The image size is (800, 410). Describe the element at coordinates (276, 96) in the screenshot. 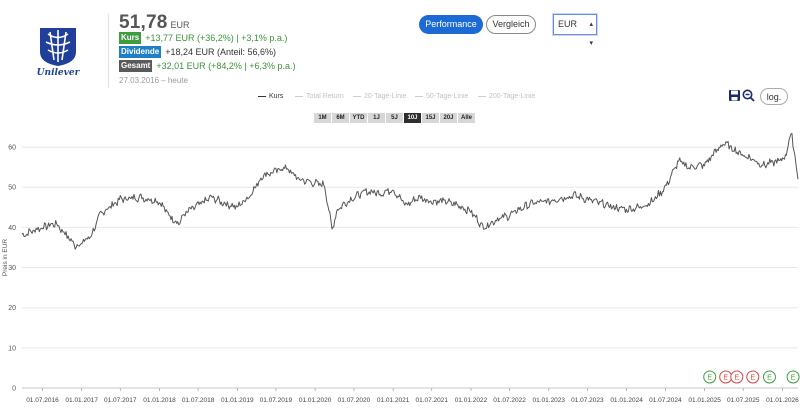

I see `legend-label: Kurs` at that location.